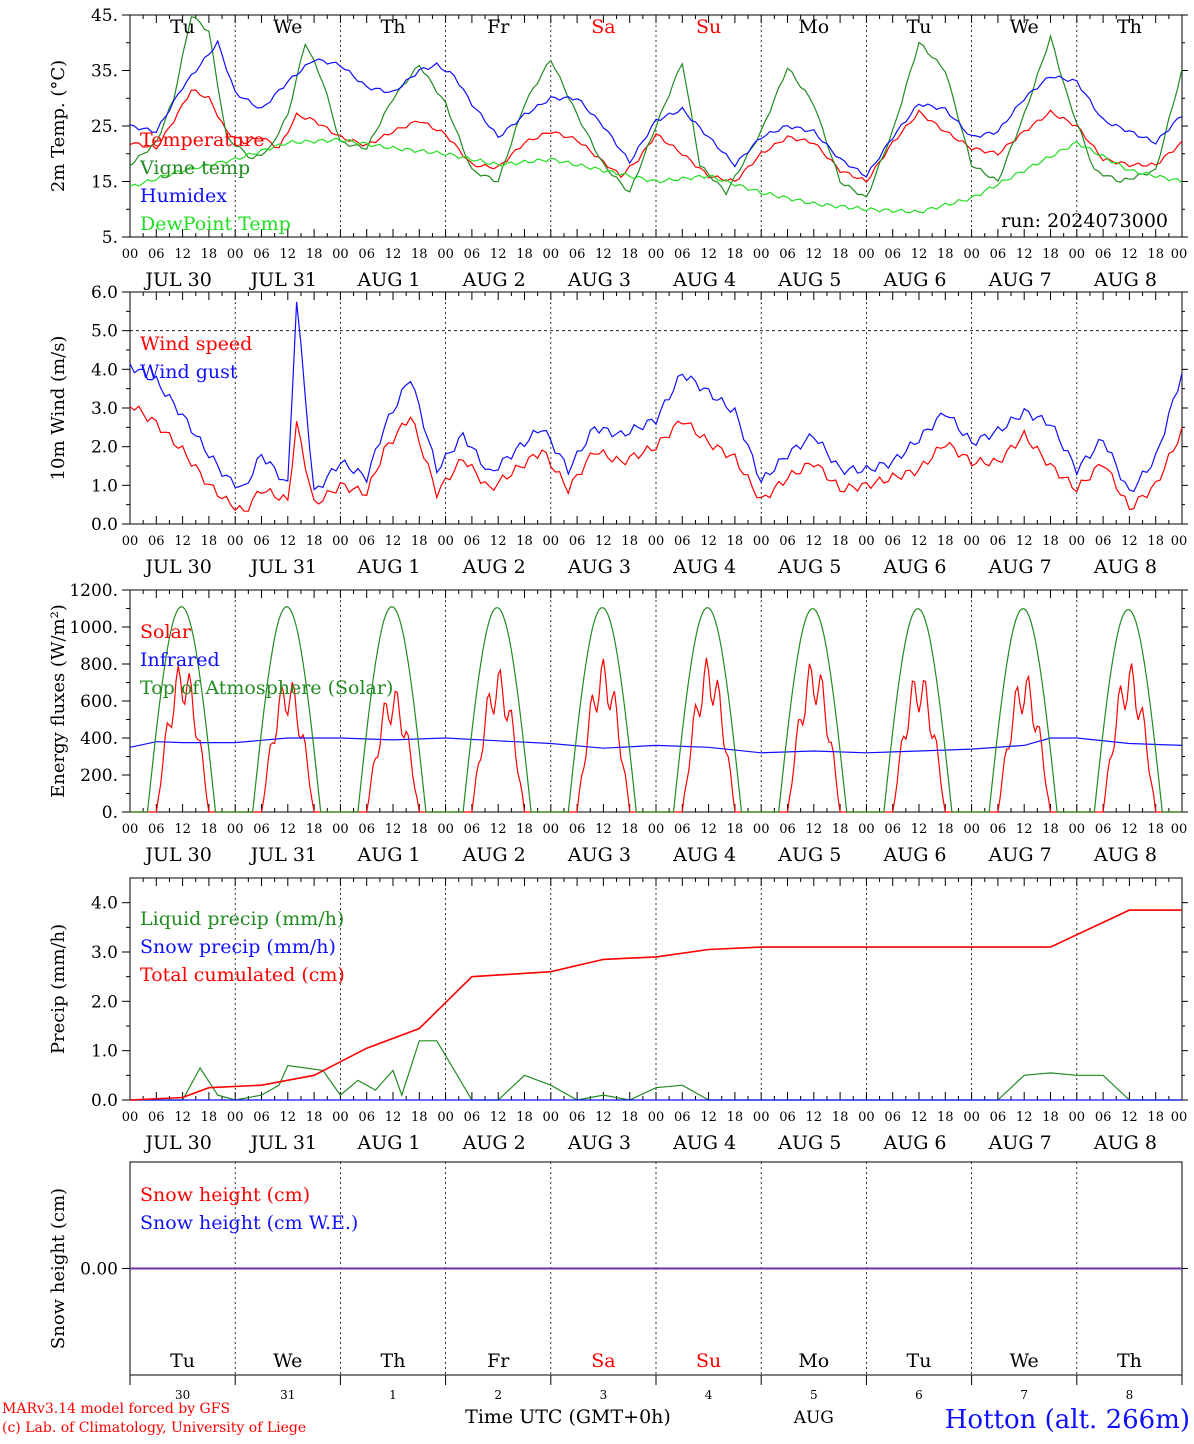 This screenshot has width=1194, height=1444. What do you see at coordinates (914, 1143) in the screenshot?
I see `date-label: AUG 6` at bounding box center [914, 1143].